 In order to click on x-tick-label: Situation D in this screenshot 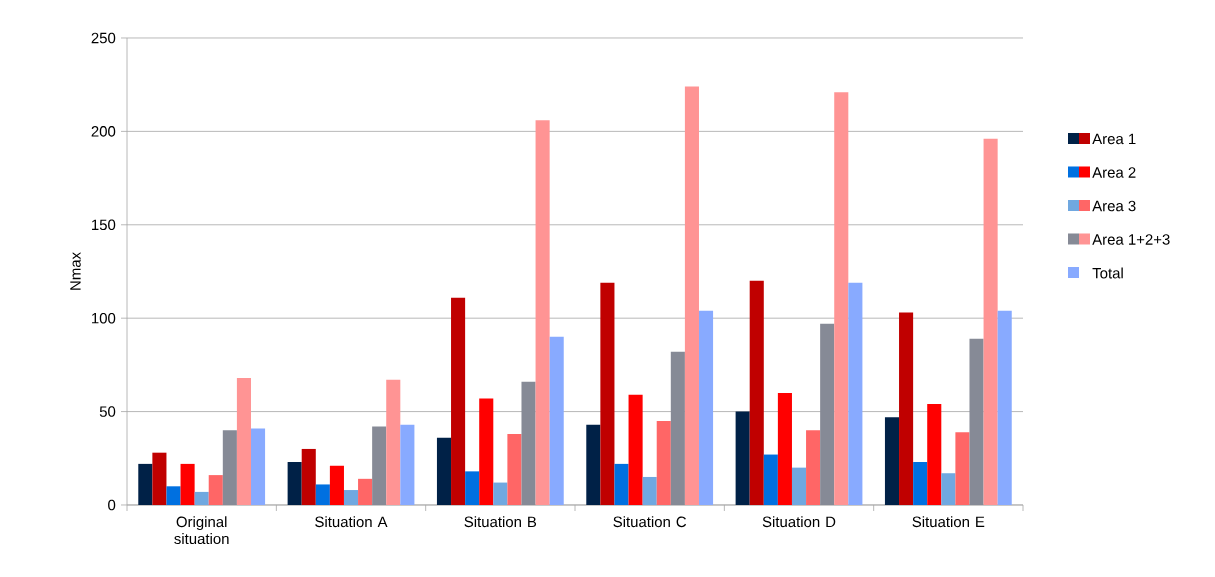, I will do `click(799, 522)`.